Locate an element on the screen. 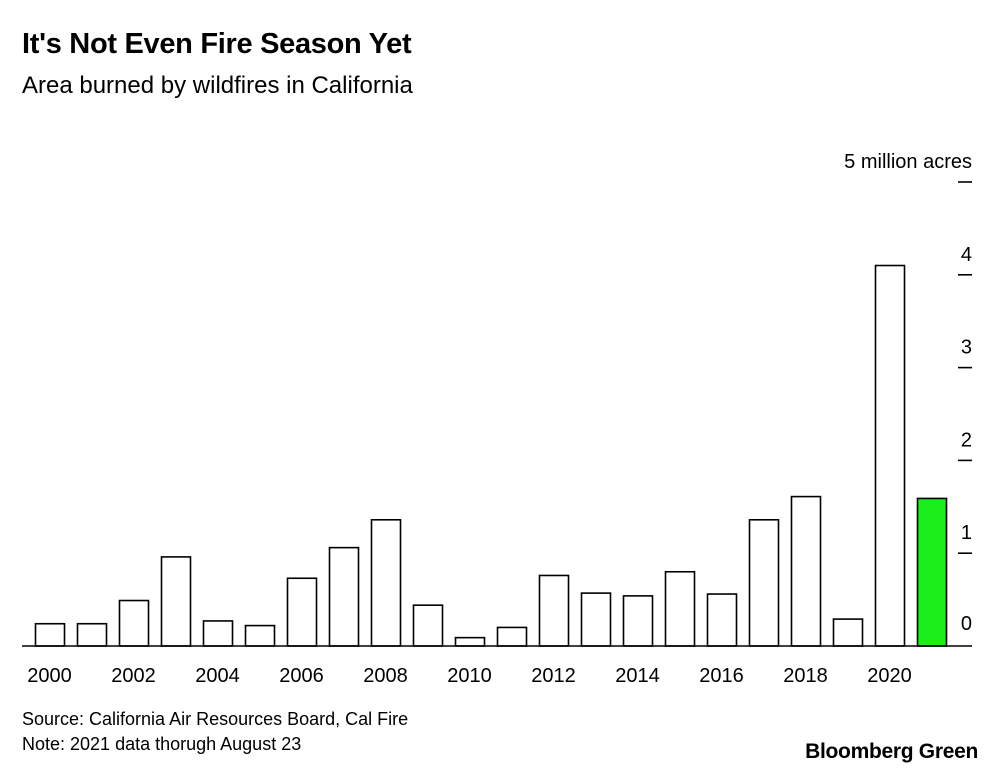  bar-2006 is located at coordinates (302, 612).